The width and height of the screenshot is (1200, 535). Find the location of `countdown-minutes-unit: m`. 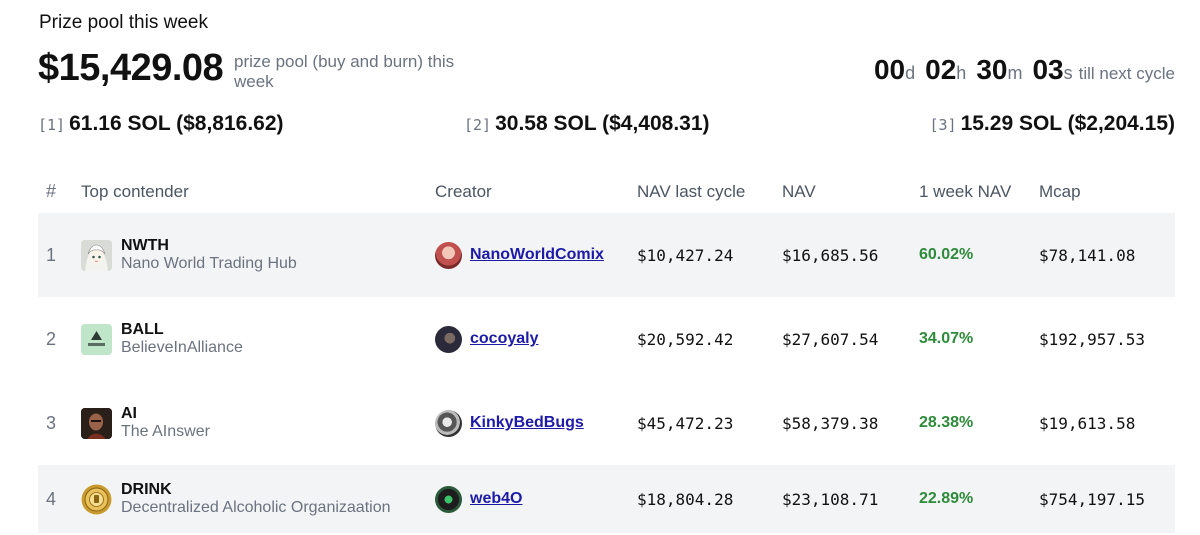

countdown-minutes-unit: m is located at coordinates (1015, 73).